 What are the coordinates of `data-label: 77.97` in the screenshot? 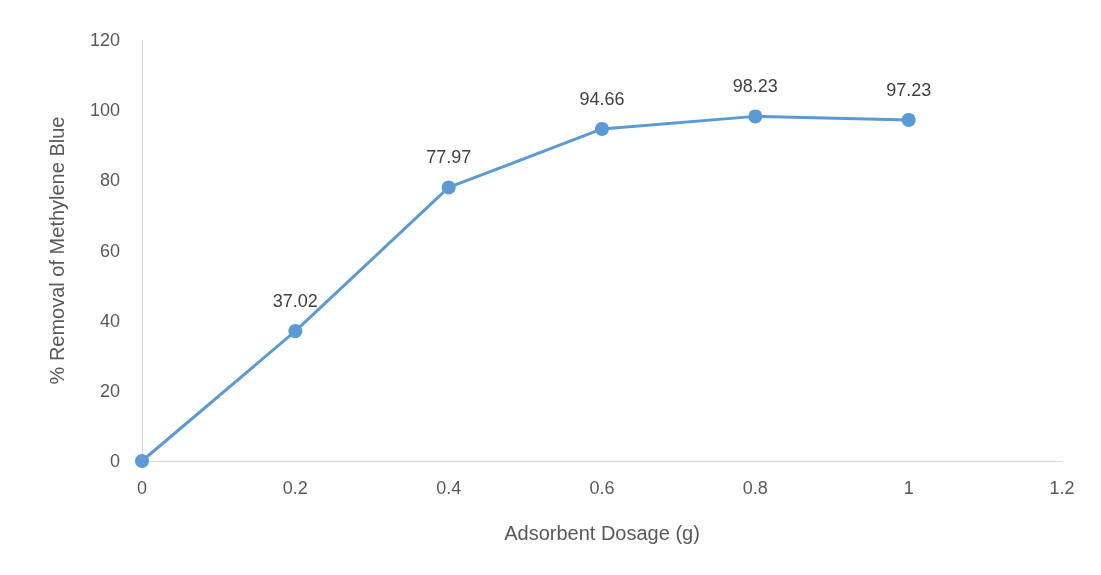 It's located at (449, 157).